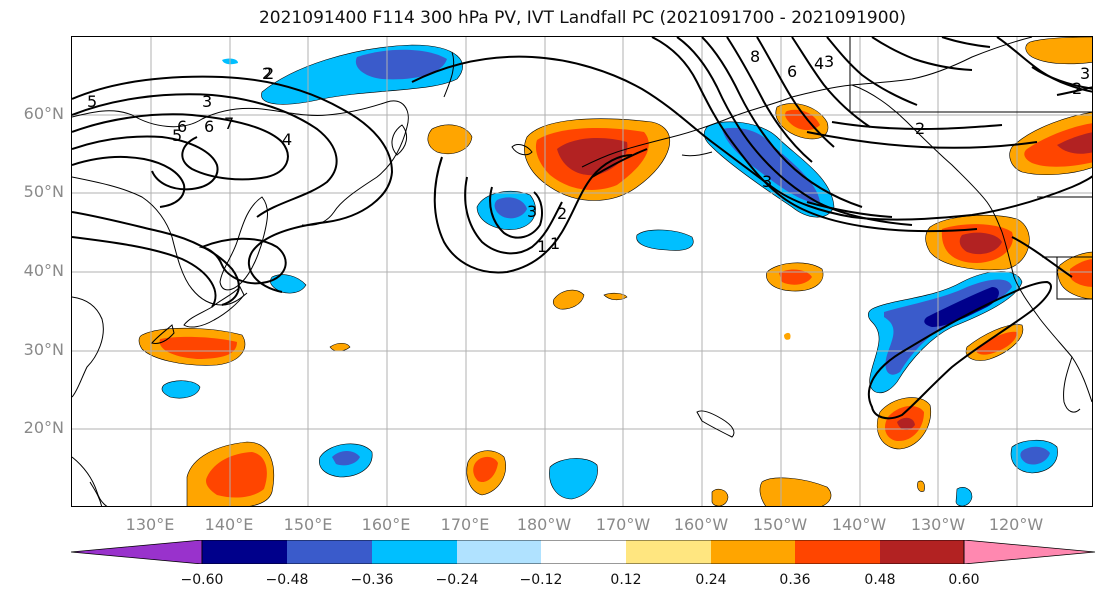  What do you see at coordinates (43, 191) in the screenshot?
I see `lat-label-50n: 50°N` at bounding box center [43, 191].